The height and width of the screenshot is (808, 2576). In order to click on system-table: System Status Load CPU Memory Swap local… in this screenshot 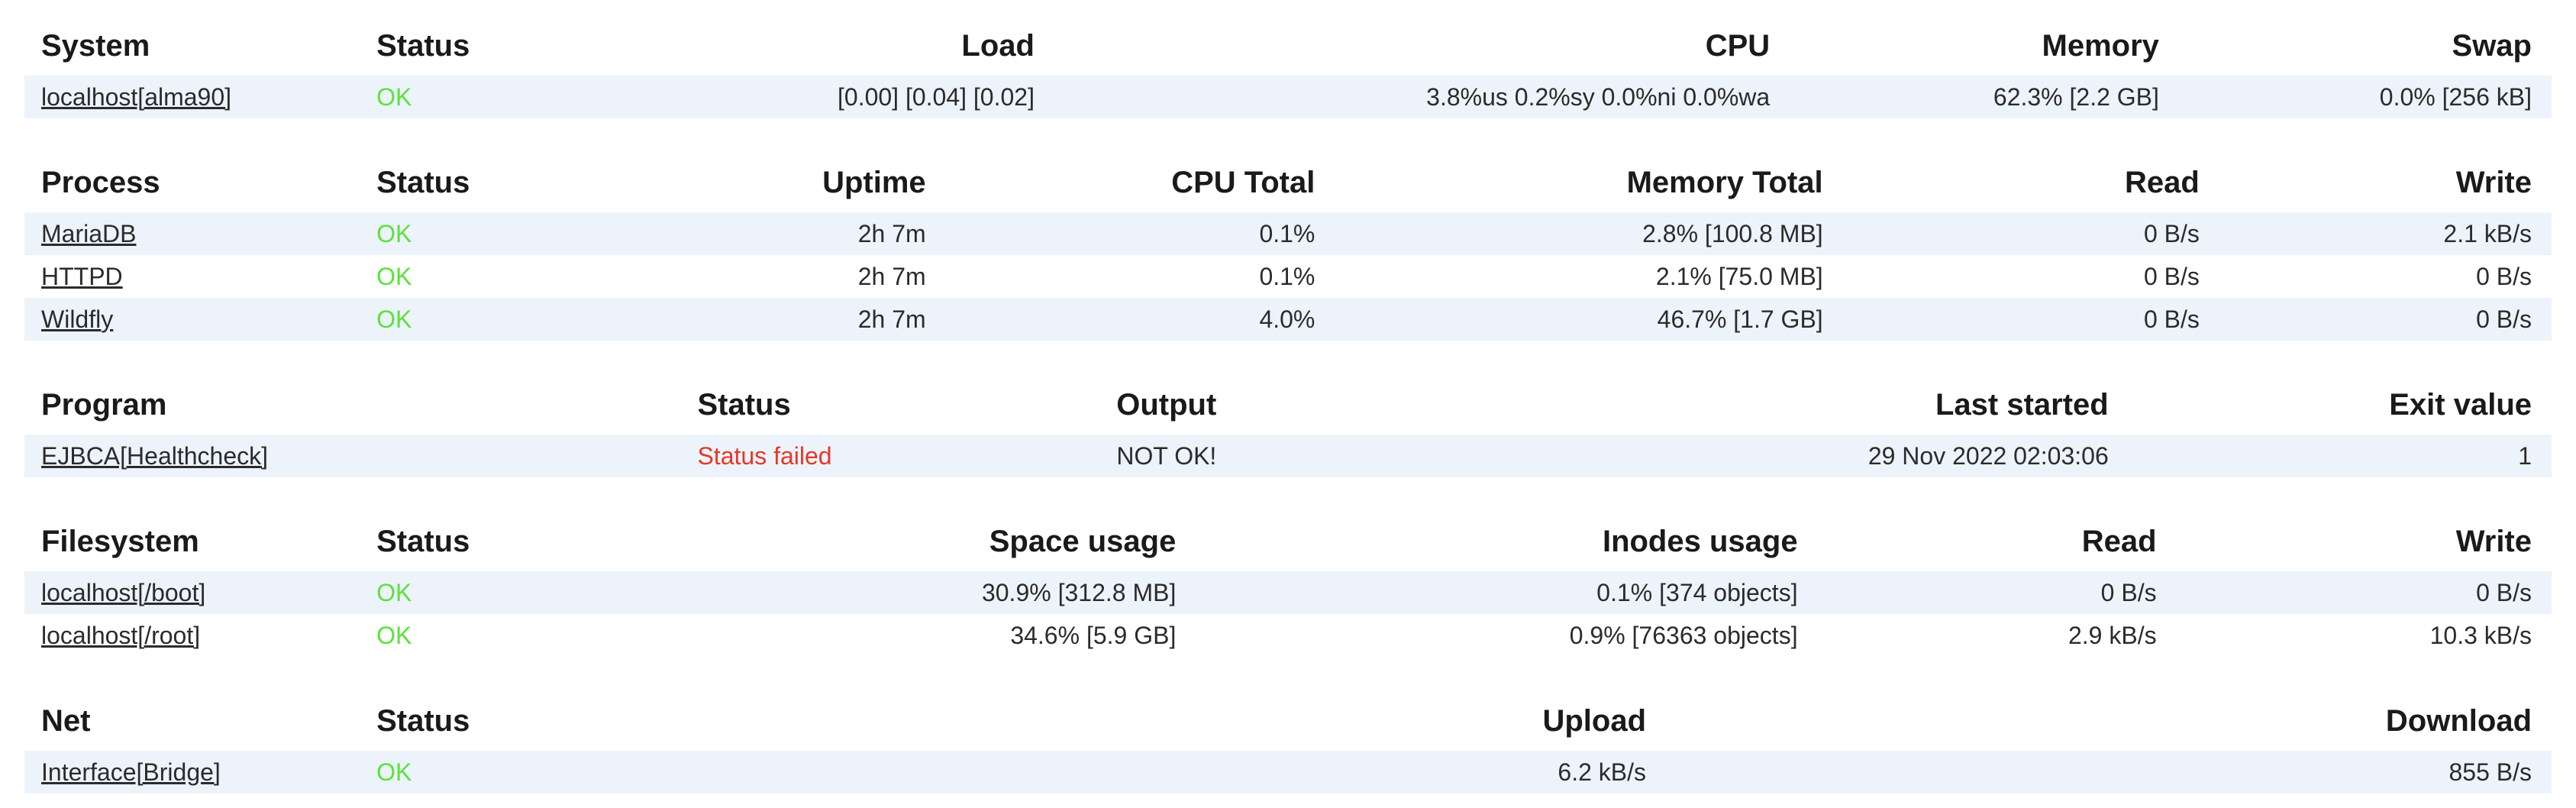, I will do `click(1288, 69)`.